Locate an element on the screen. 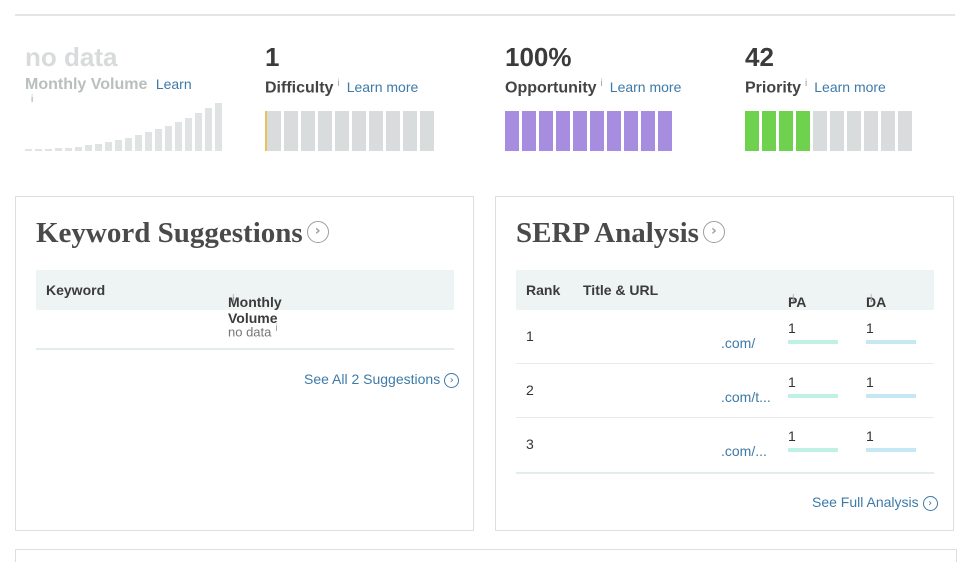 The height and width of the screenshot is (562, 979). monthly-volume-info-icon: i is located at coordinates (32, 99).